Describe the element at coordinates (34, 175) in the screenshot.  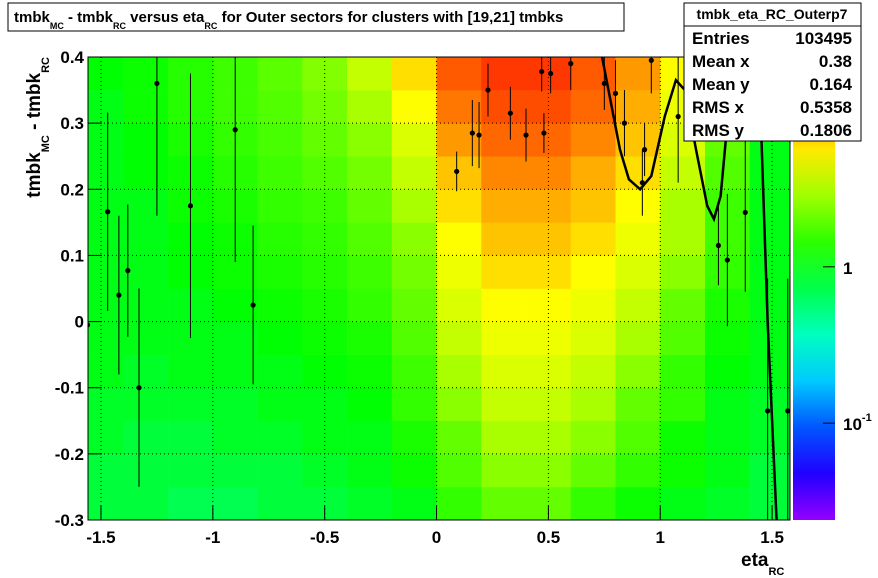
I see `text-part: tmbk` at that location.